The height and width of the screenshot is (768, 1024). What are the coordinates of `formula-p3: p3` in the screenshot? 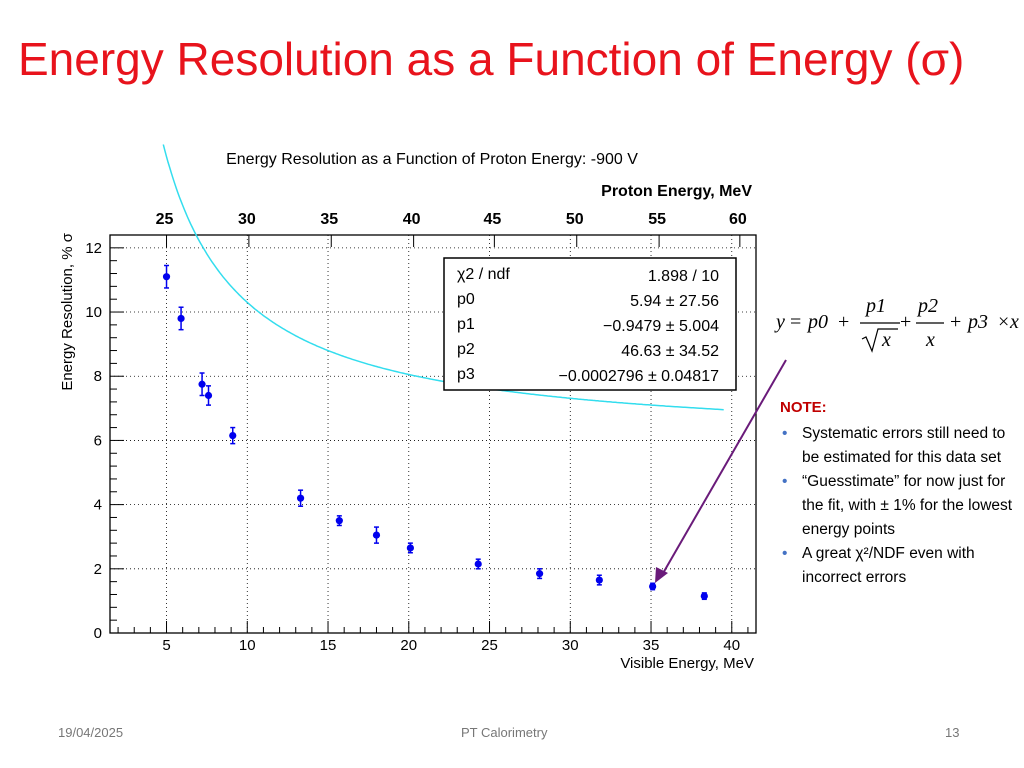 It's located at (978, 322).